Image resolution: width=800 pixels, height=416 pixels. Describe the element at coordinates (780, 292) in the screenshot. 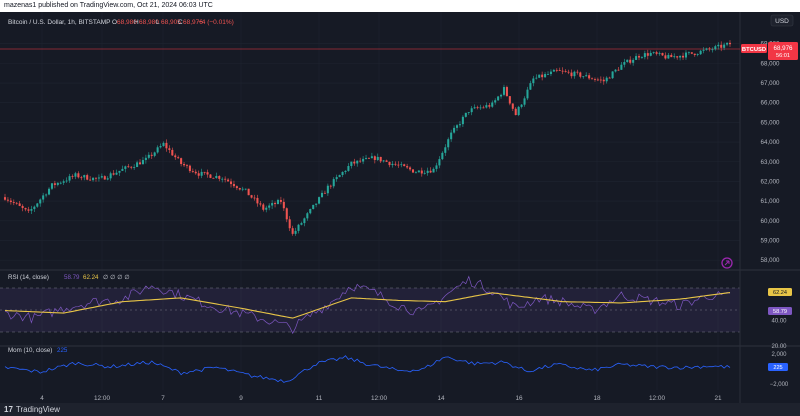

I see `rsi-value2-tag` at that location.